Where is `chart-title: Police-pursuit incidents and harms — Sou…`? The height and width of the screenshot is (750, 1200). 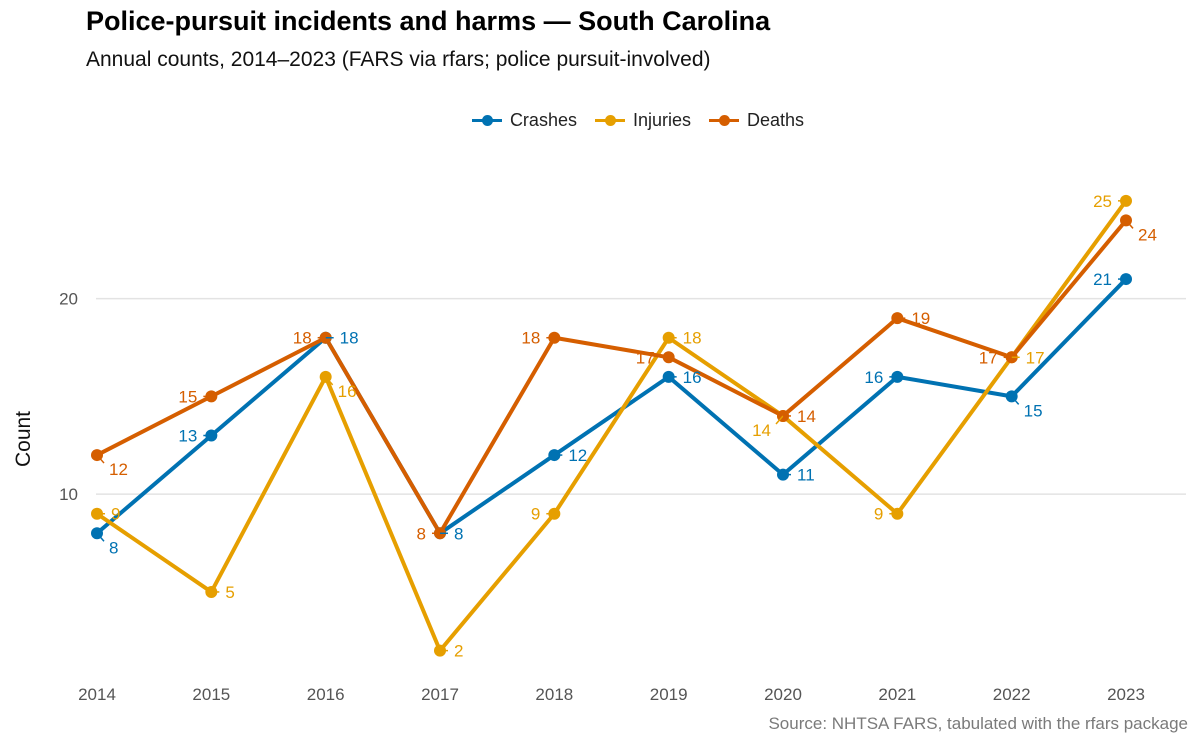
chart-title: Police-pursuit incidents and harms — Sou… is located at coordinates (428, 21).